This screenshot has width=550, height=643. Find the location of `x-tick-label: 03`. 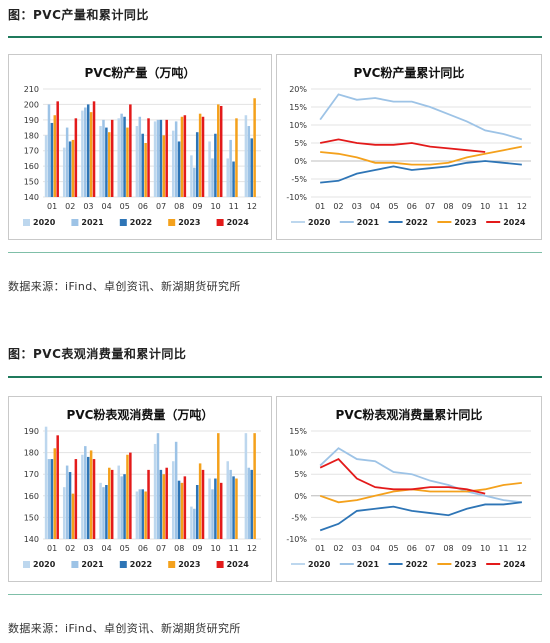

x-tick-label: 03 is located at coordinates (357, 206).